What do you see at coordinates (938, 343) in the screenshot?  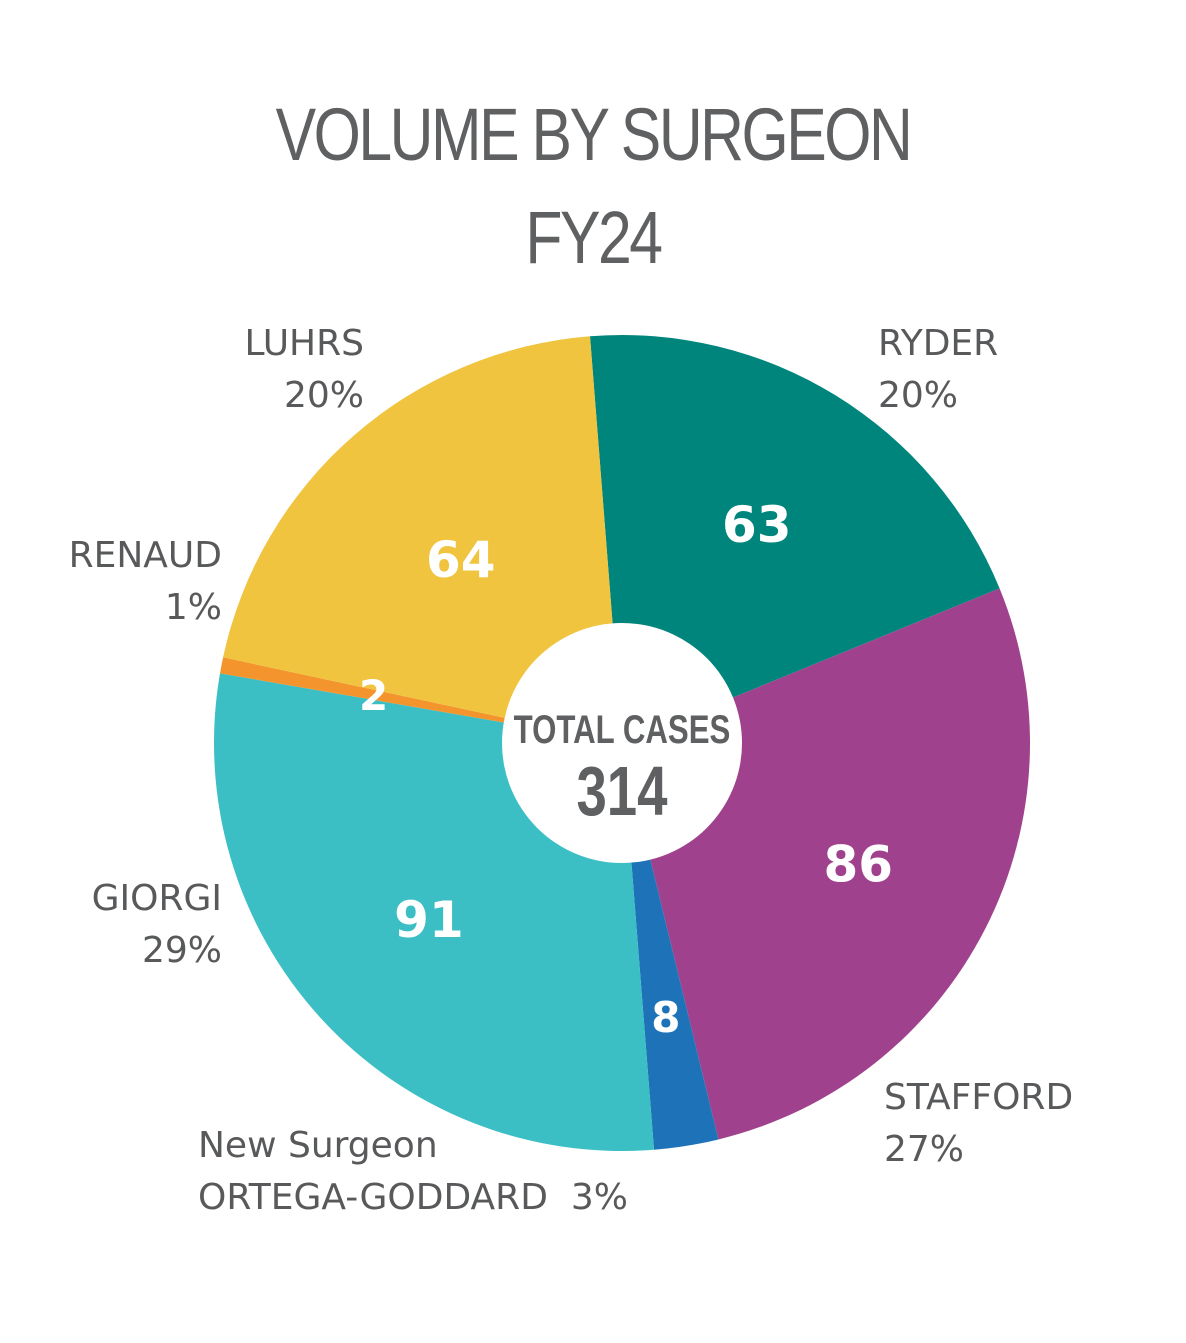 I see `label-ryder-name: RYDER` at bounding box center [938, 343].